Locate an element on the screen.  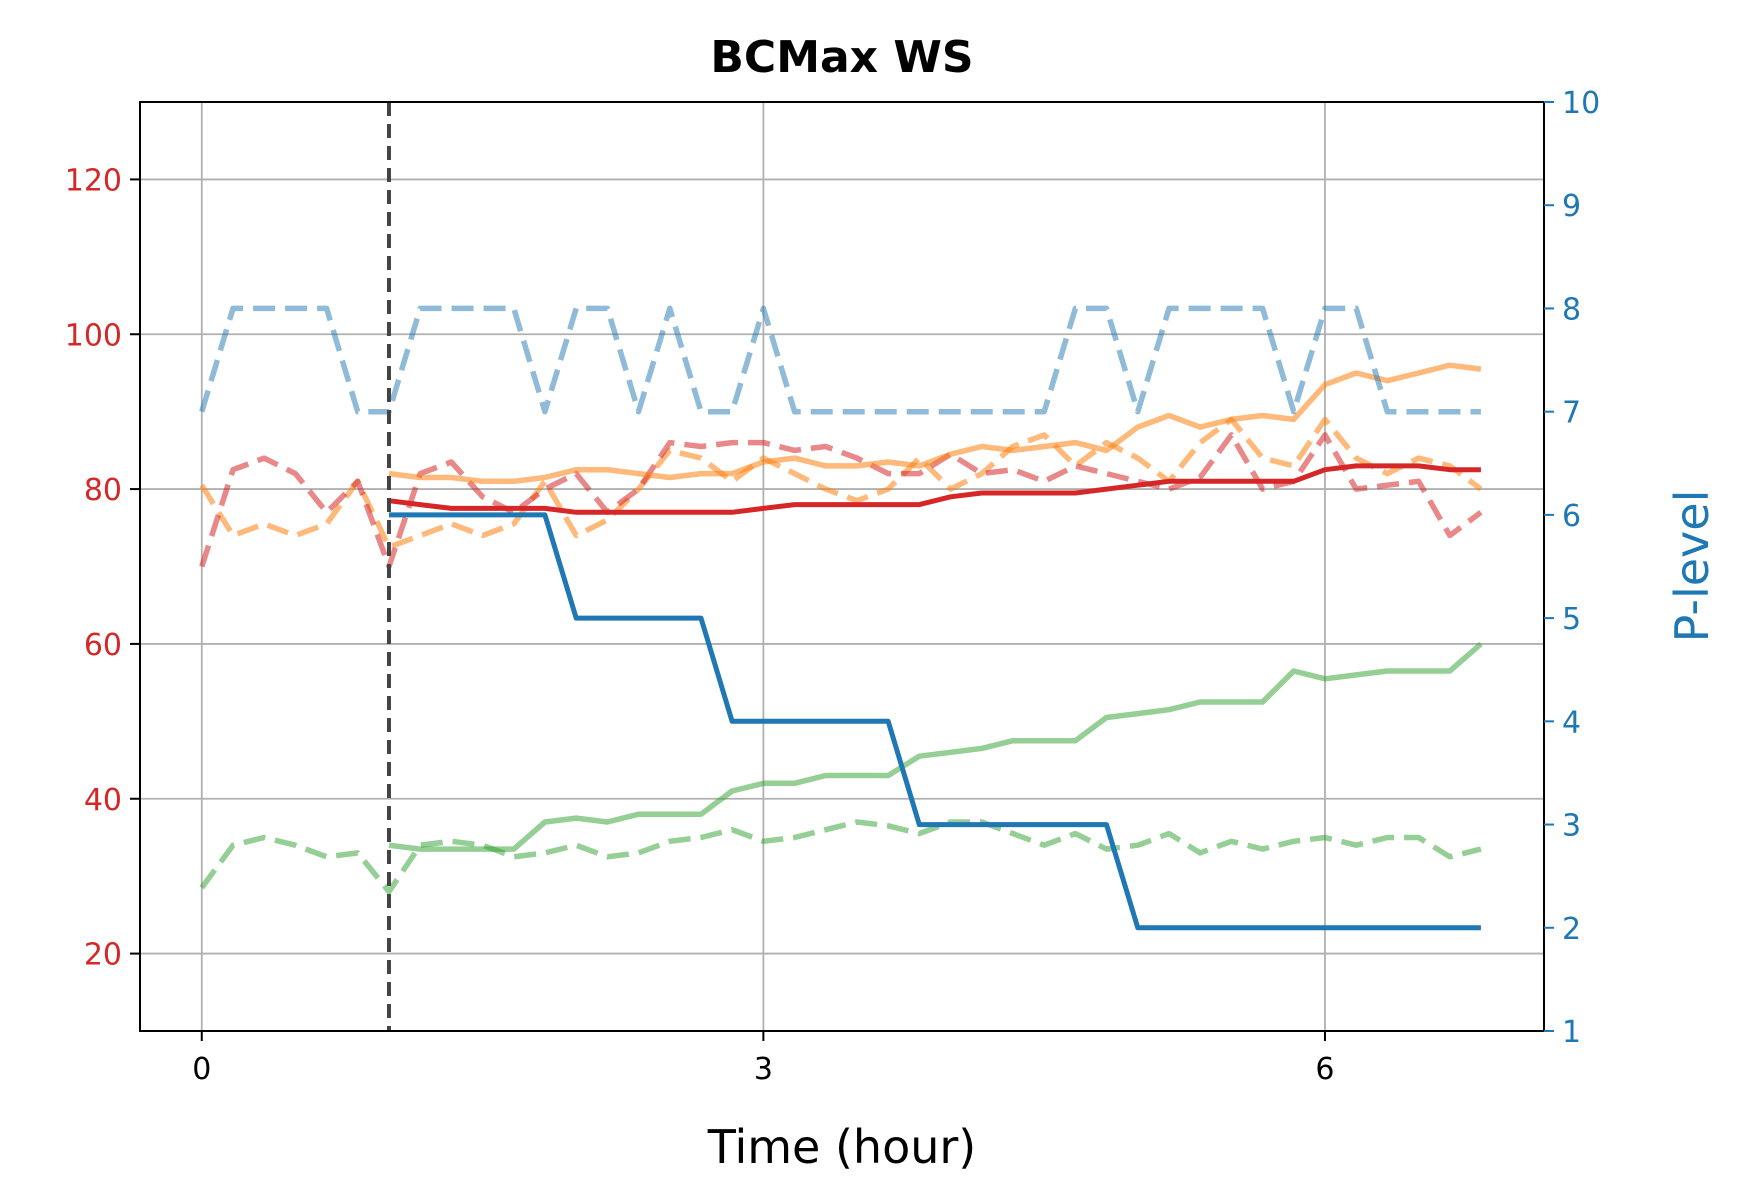
x-axis-label: Time (hour) is located at coordinates (841, 1147).